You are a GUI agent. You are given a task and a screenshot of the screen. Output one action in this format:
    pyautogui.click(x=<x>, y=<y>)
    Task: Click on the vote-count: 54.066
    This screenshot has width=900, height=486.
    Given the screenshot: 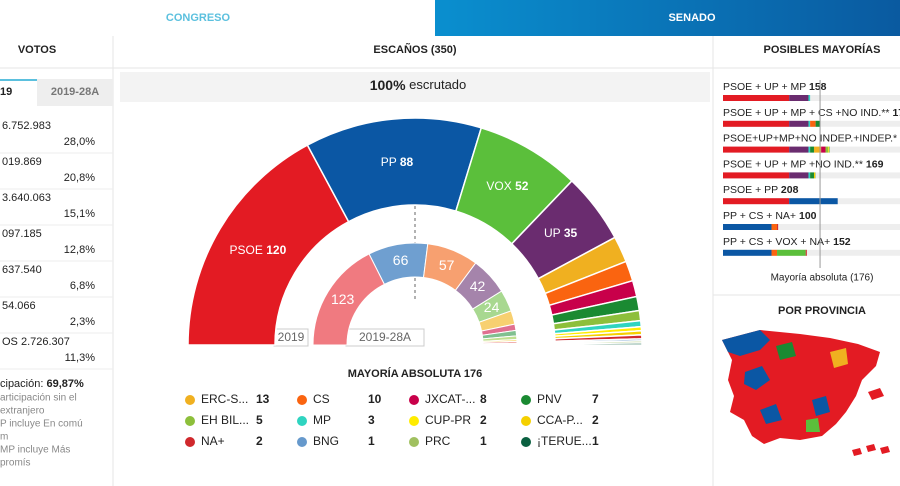 What is the action you would take?
    pyautogui.click(x=19, y=306)
    